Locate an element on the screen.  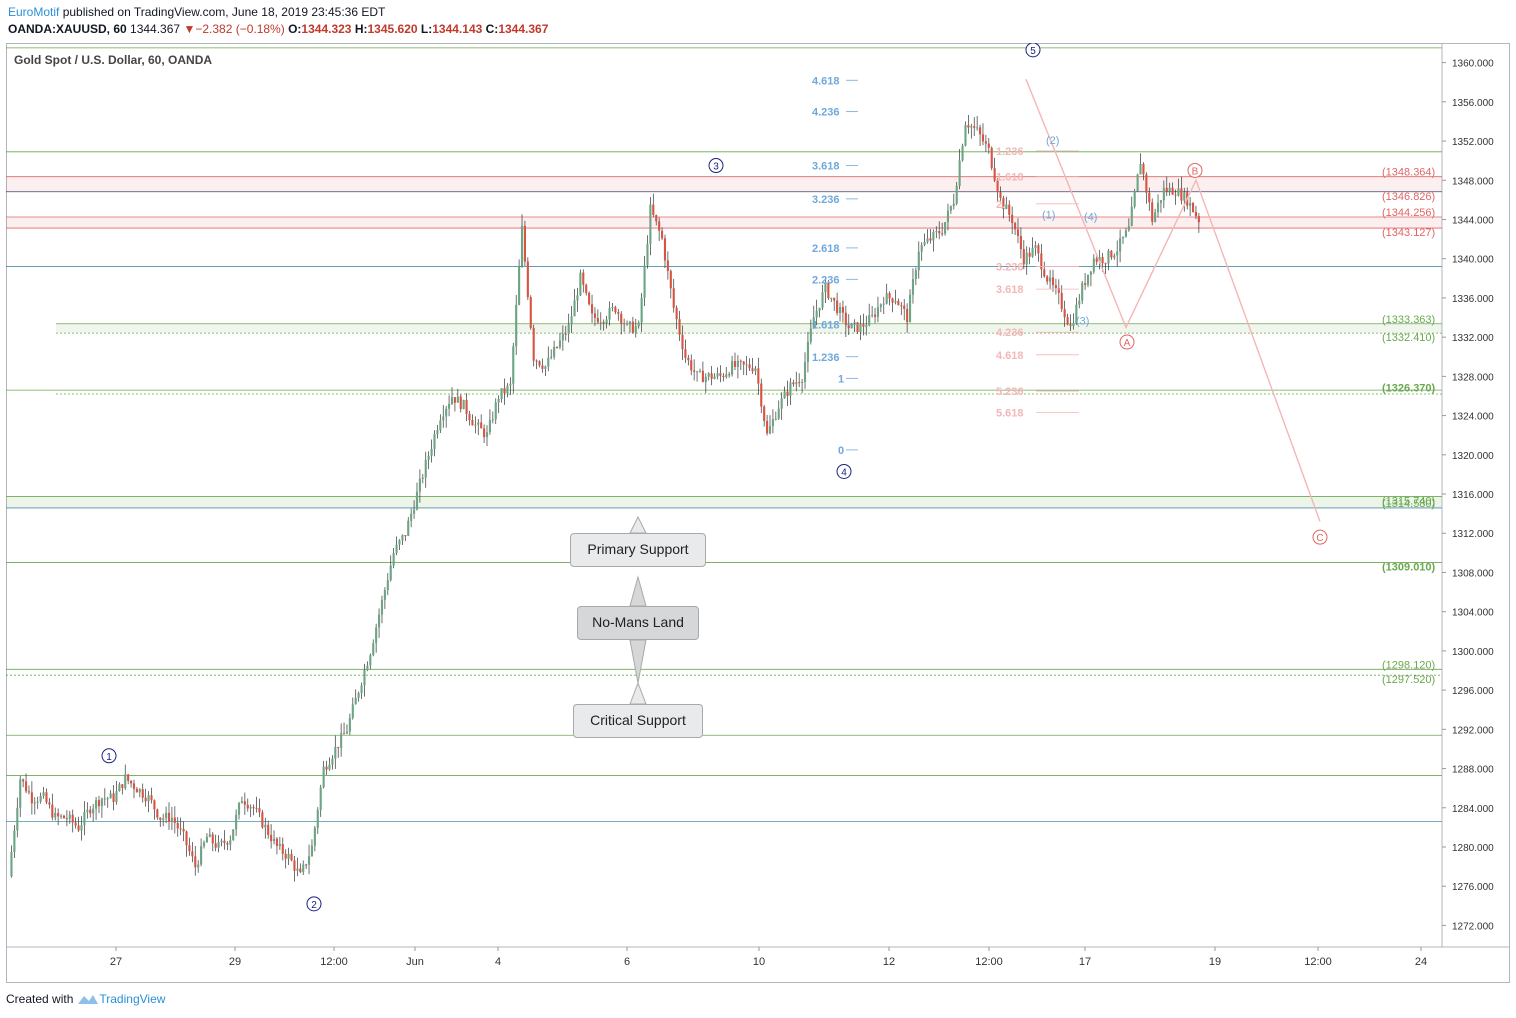
high-label: H: is located at coordinates (361, 29).